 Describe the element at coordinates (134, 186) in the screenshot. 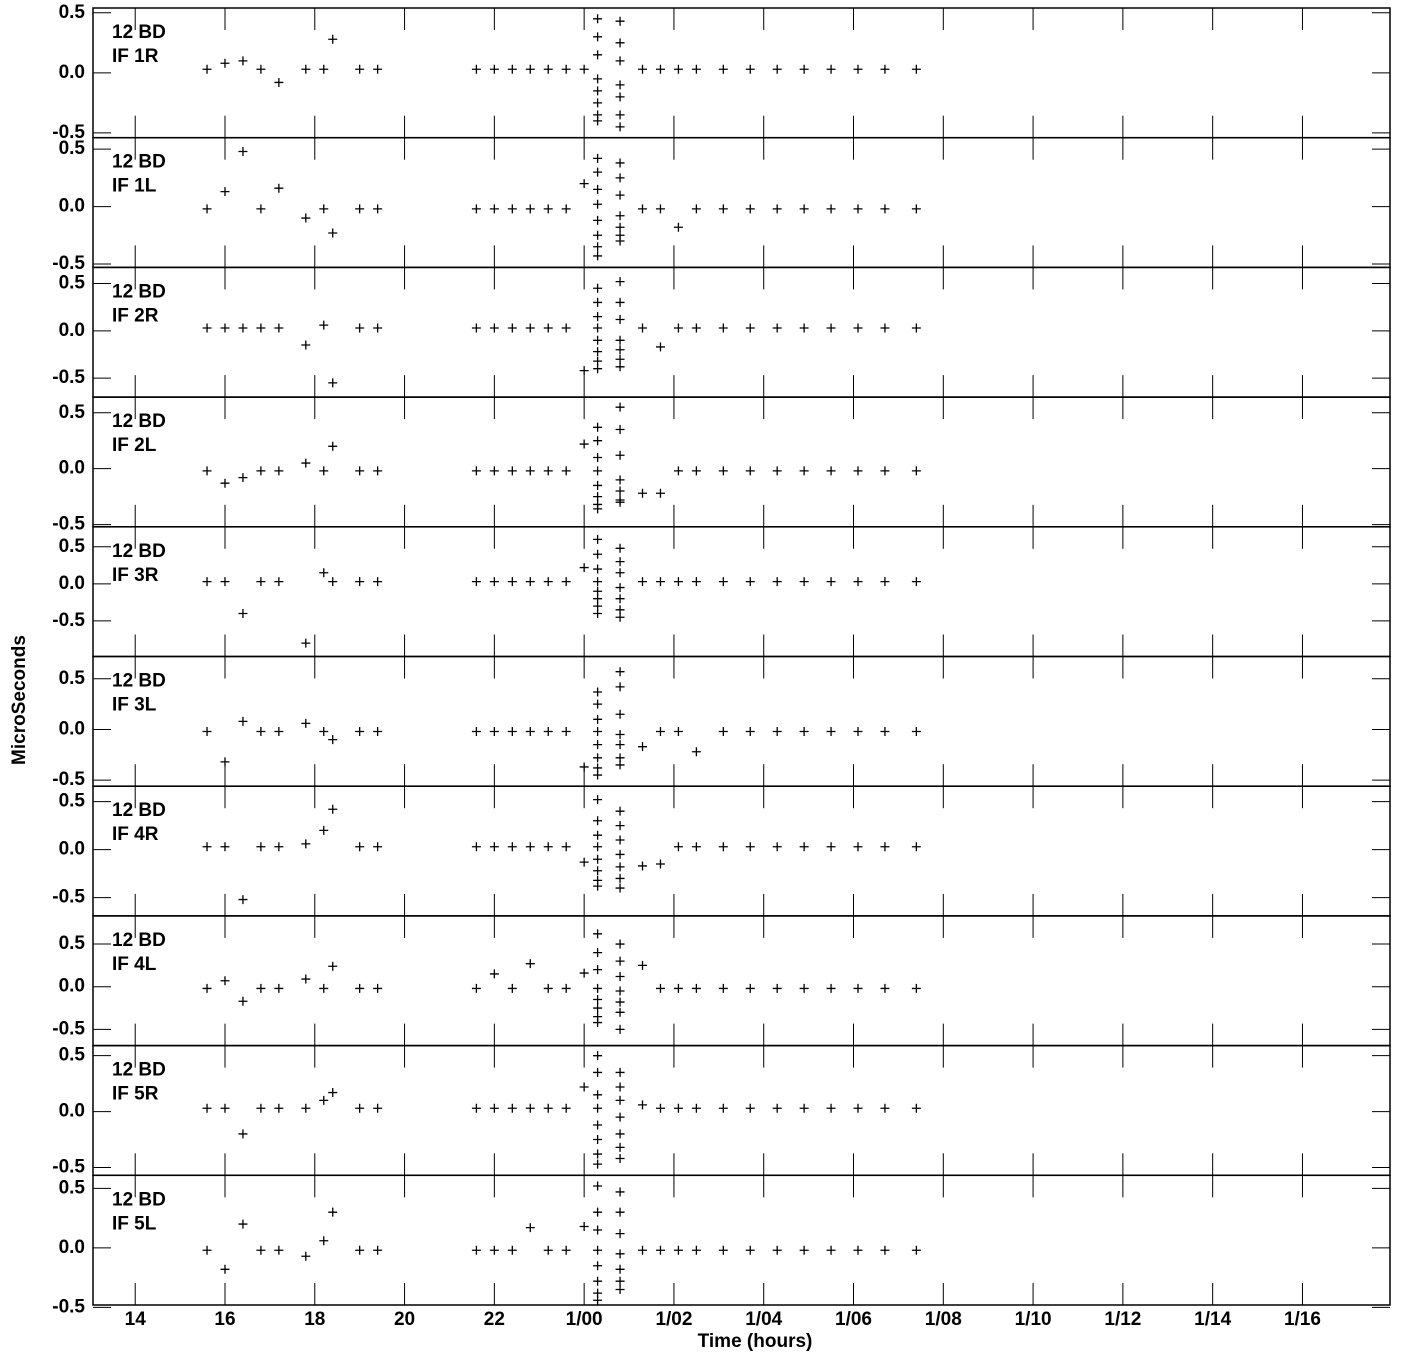

I see `panel-subtitle: IF 1L` at that location.